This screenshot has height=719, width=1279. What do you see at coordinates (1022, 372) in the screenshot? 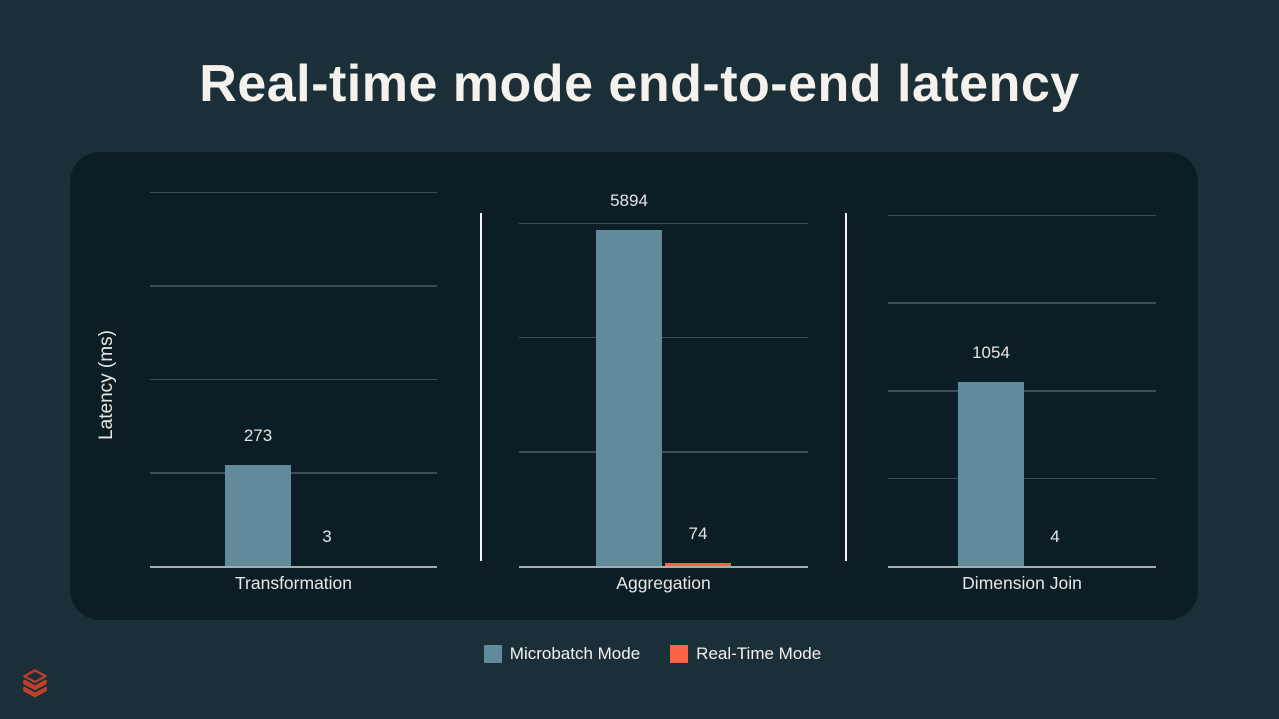
I see `panel-dimension-join: Dimension Join 1054 4` at bounding box center [1022, 372].